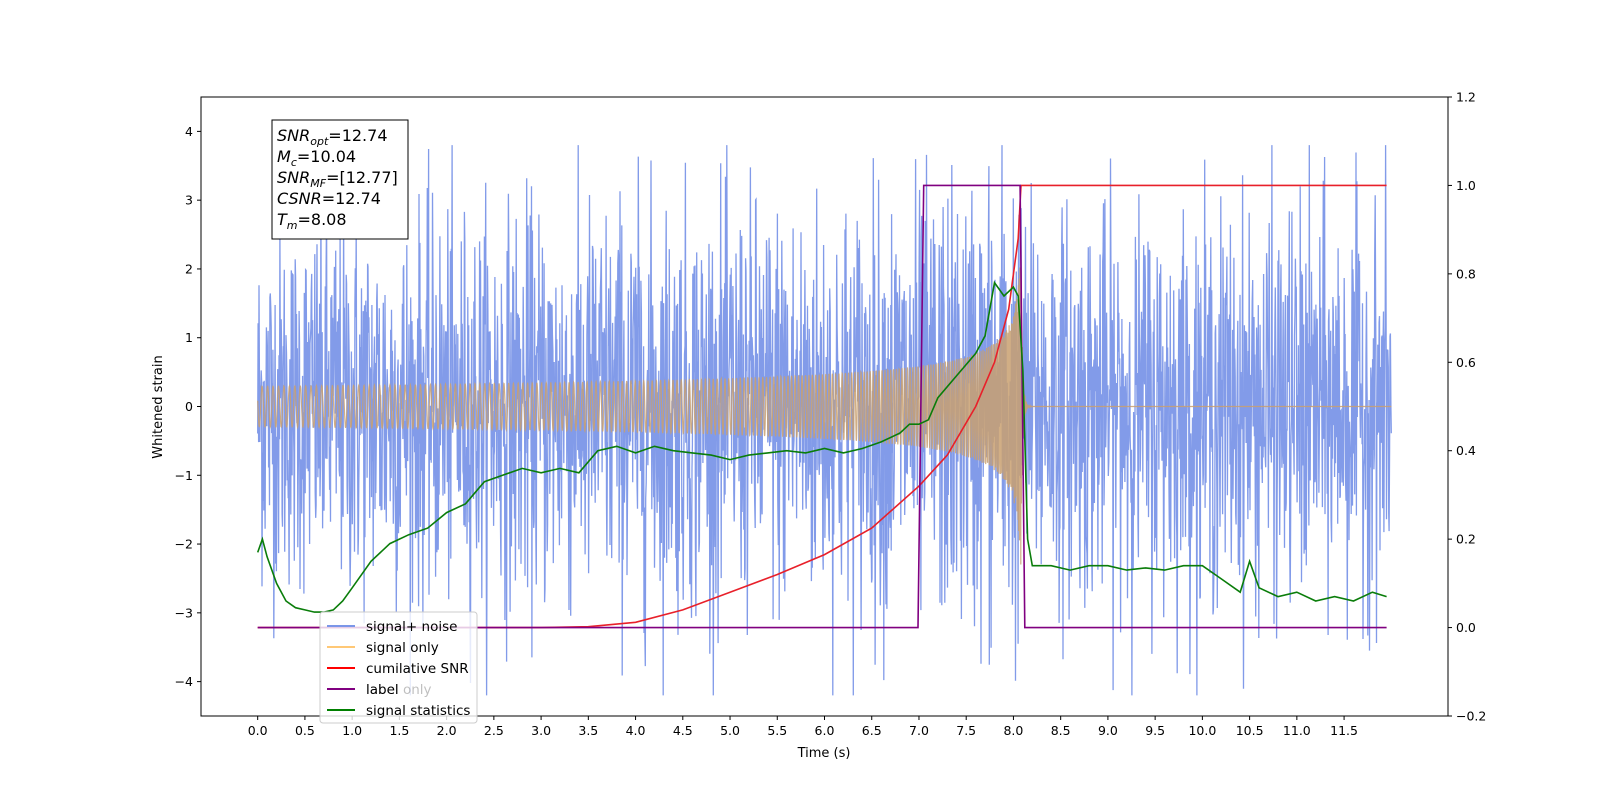 The height and width of the screenshot is (800, 1600). What do you see at coordinates (683, 730) in the screenshot?
I see `x-tick-label: 4.5` at bounding box center [683, 730].